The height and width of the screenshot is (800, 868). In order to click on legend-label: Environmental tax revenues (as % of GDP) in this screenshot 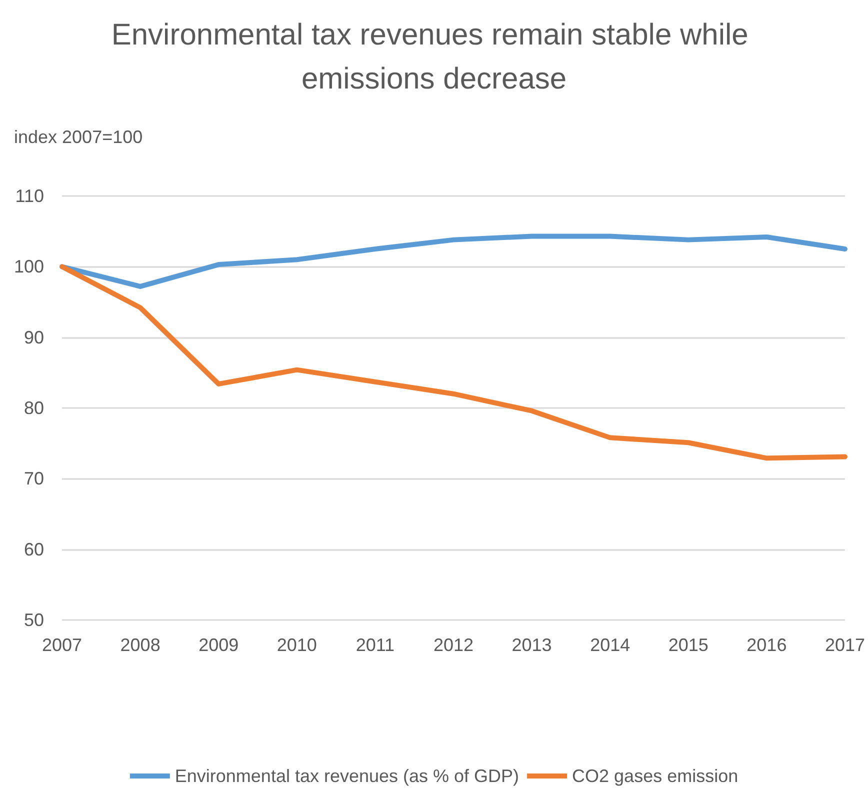, I will do `click(347, 776)`.